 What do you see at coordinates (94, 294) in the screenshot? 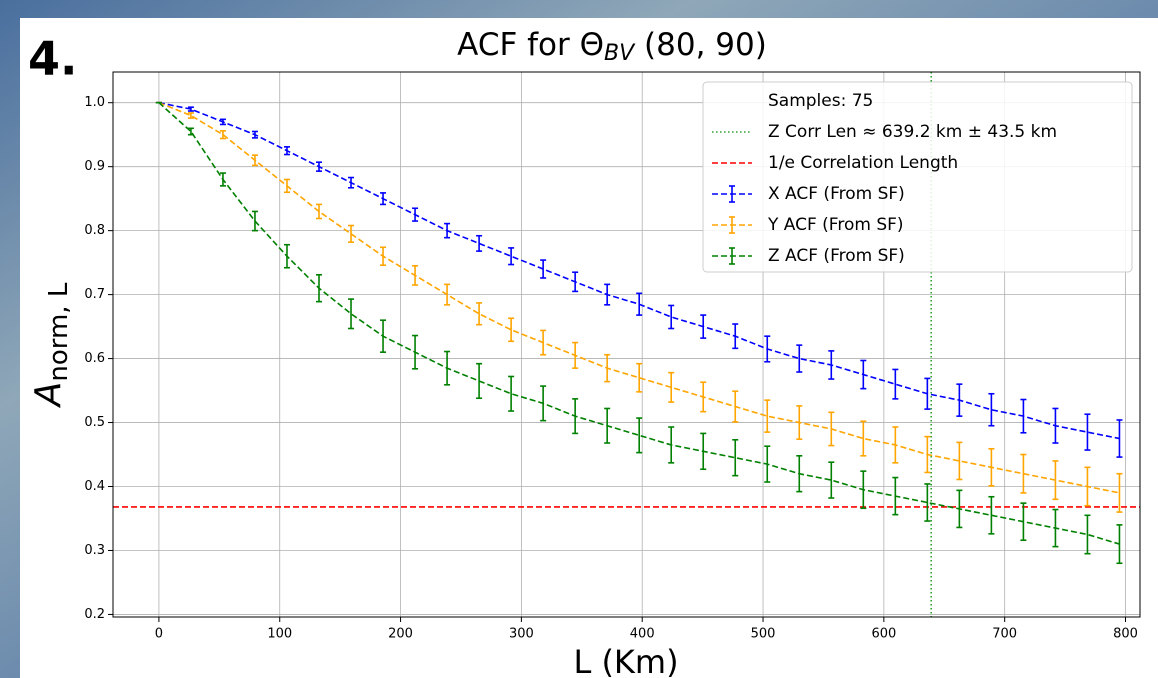
I see `y-tick-label: 0.7` at bounding box center [94, 294].